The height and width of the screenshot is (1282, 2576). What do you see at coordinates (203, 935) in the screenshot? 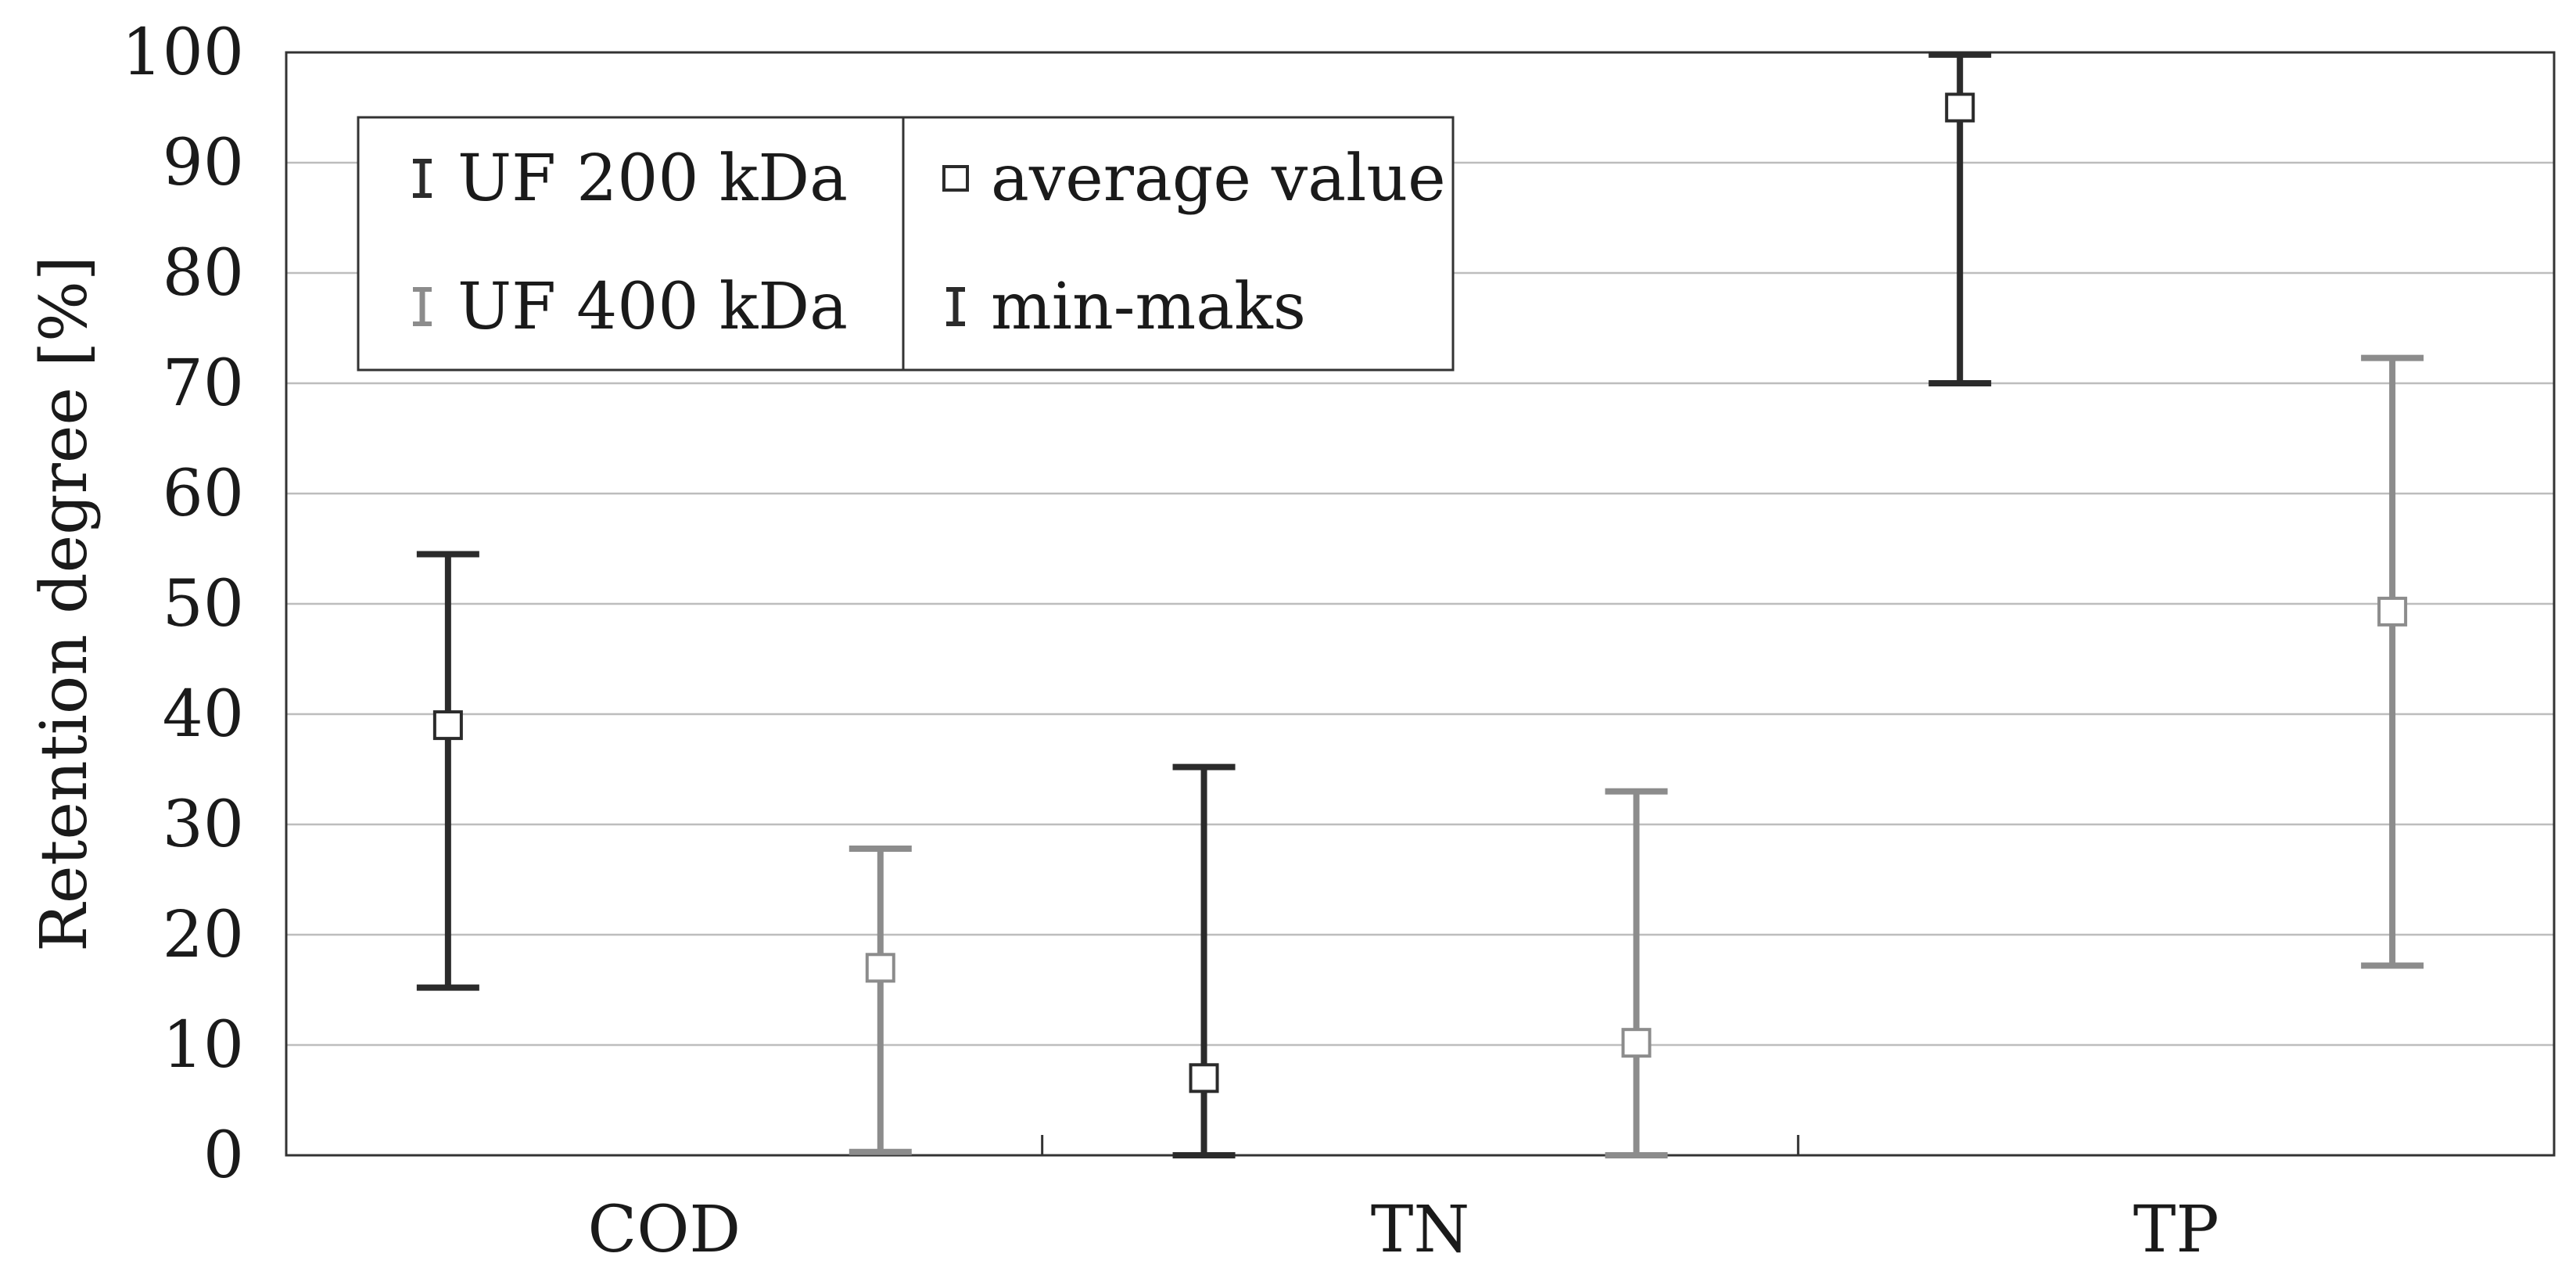
I see `y-tick-label: 20` at bounding box center [203, 935].